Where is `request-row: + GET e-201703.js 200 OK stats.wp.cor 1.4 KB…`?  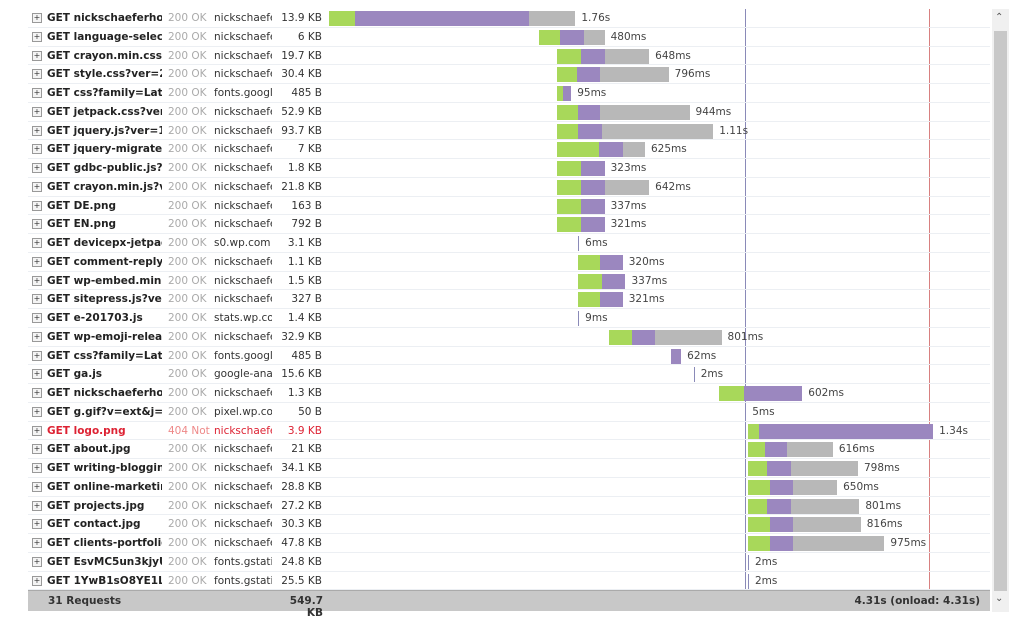 request-row: + GET e-201703.js 200 OK stats.wp.cor 1.4 KB… is located at coordinates (509, 318).